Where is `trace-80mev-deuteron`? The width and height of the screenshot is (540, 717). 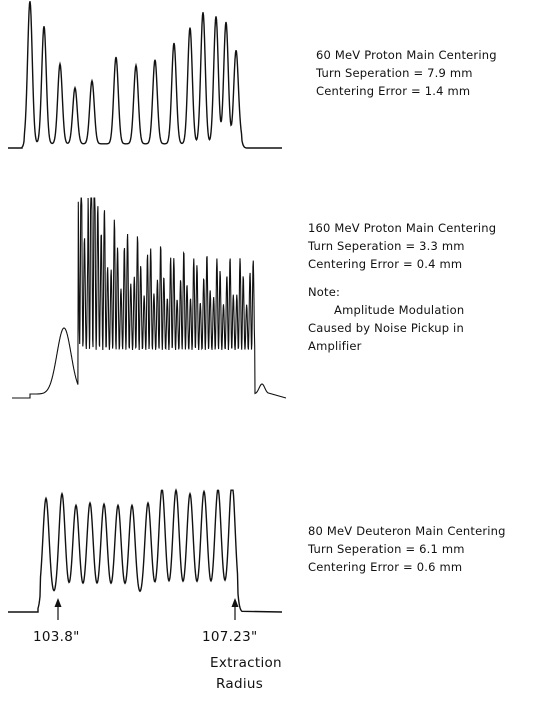
trace-80mev-deuteron is located at coordinates (145, 550).